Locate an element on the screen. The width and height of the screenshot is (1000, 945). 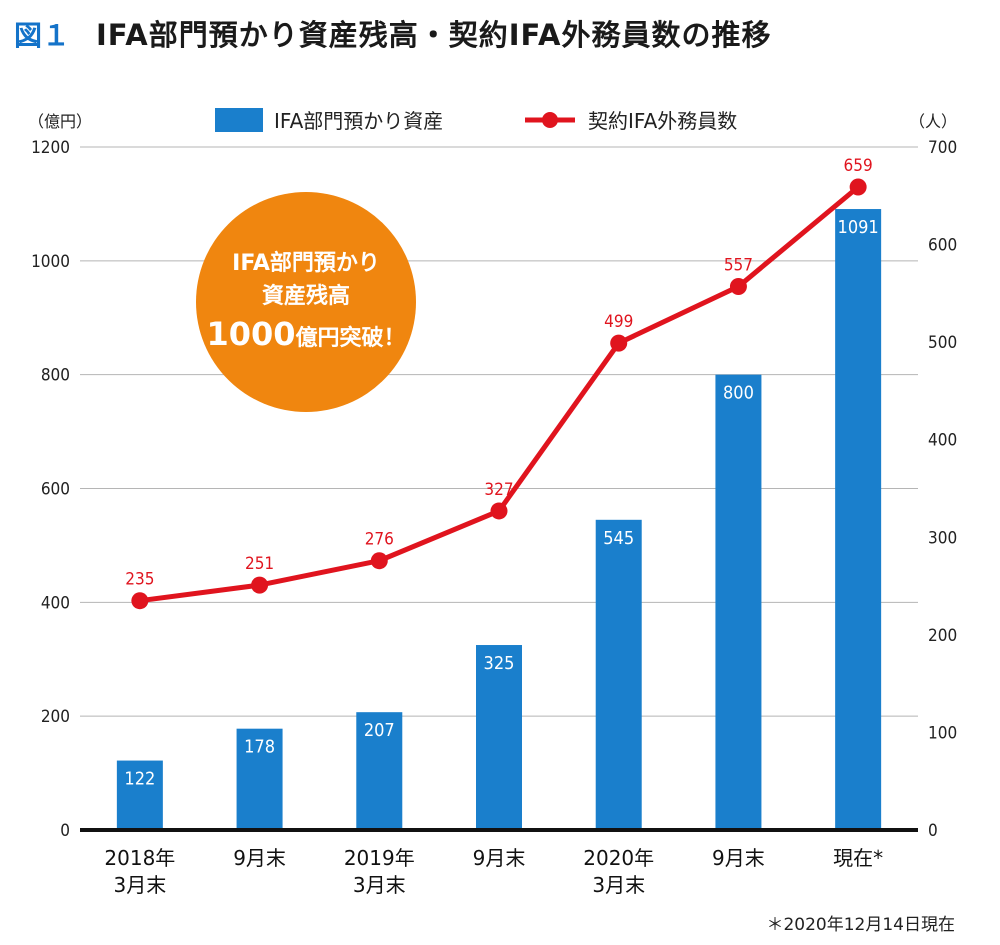
right-axis-tick-label: 100 is located at coordinates (942, 733).